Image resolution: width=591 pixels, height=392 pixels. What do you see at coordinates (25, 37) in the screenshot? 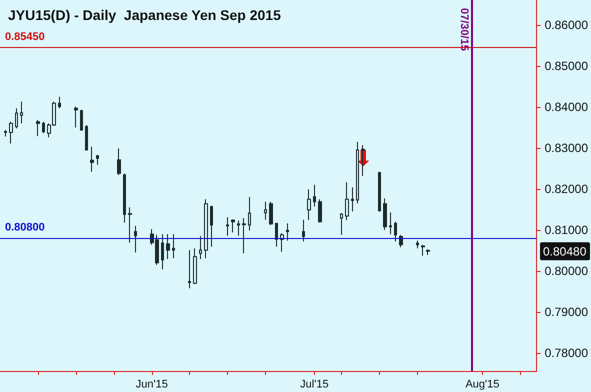
I see `ref-line-label: 0.85450` at bounding box center [25, 37].